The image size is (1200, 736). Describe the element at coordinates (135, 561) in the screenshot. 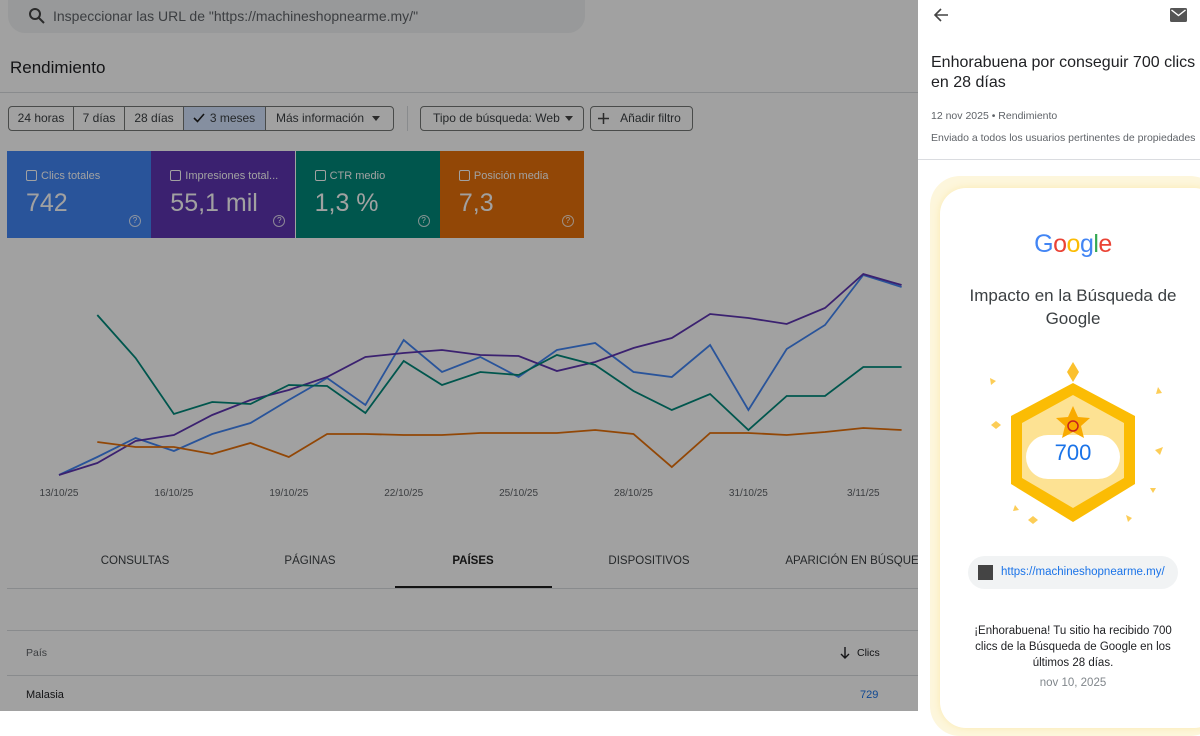

I see `tab: CONSULTAS` at that location.